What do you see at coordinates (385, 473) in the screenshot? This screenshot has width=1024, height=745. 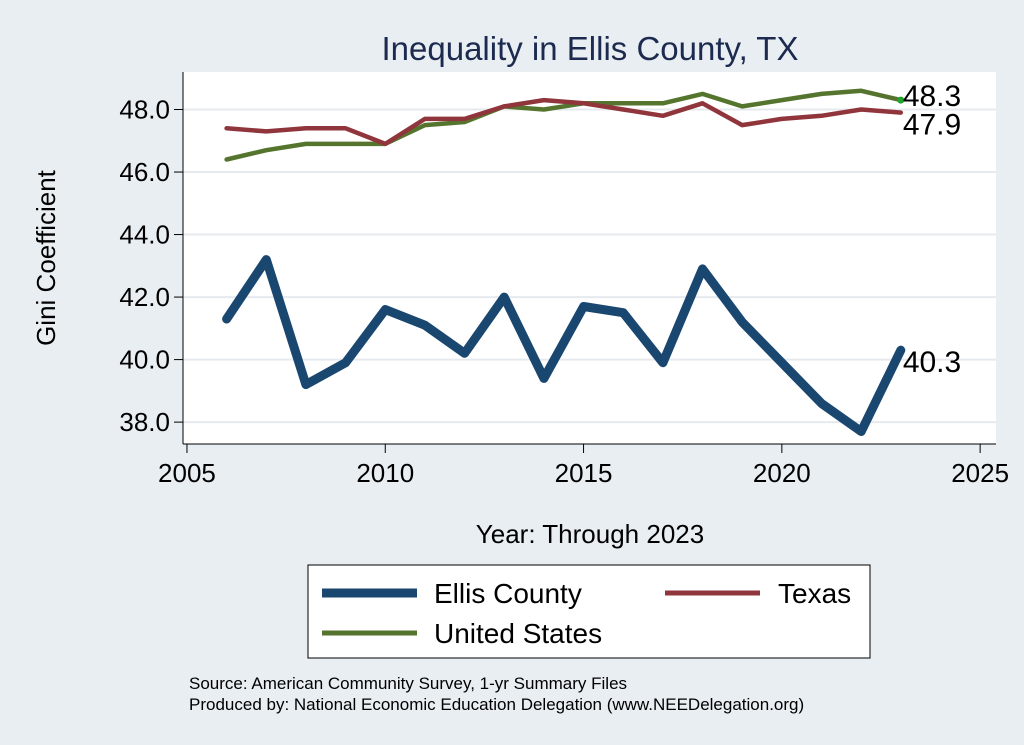 I see `x-tick-label-2010: 2010` at bounding box center [385, 473].